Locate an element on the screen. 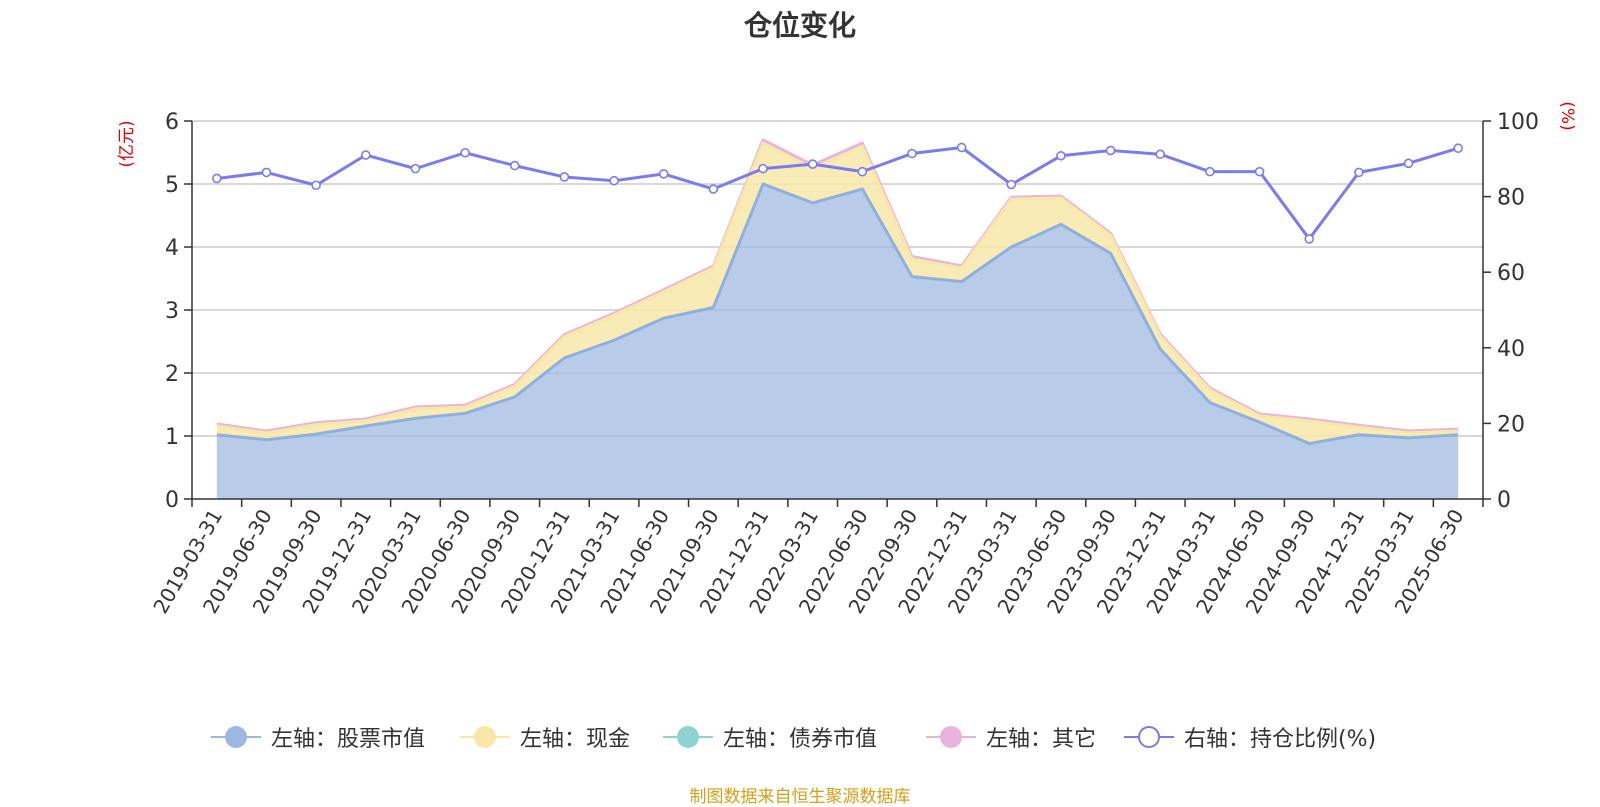  legend-item: 左轴：现金 is located at coordinates (545, 737).